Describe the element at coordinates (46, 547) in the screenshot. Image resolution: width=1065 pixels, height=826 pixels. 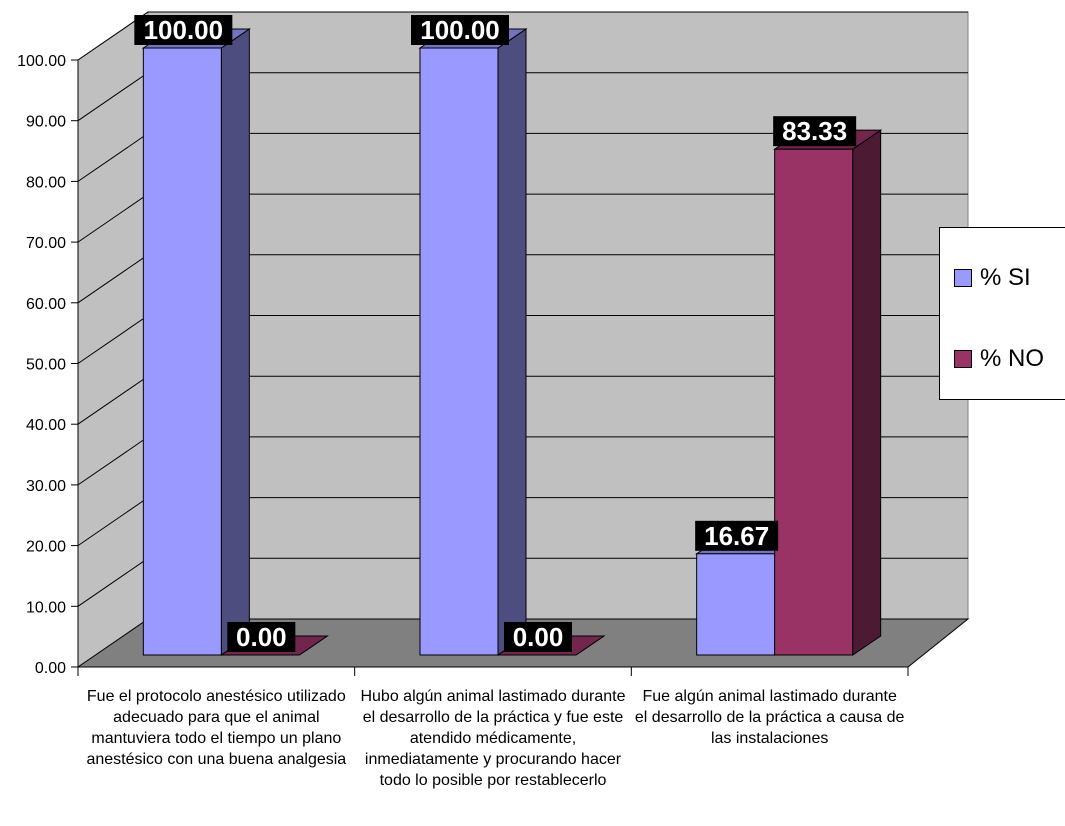
I see `y-tick-label: 20.00` at that location.